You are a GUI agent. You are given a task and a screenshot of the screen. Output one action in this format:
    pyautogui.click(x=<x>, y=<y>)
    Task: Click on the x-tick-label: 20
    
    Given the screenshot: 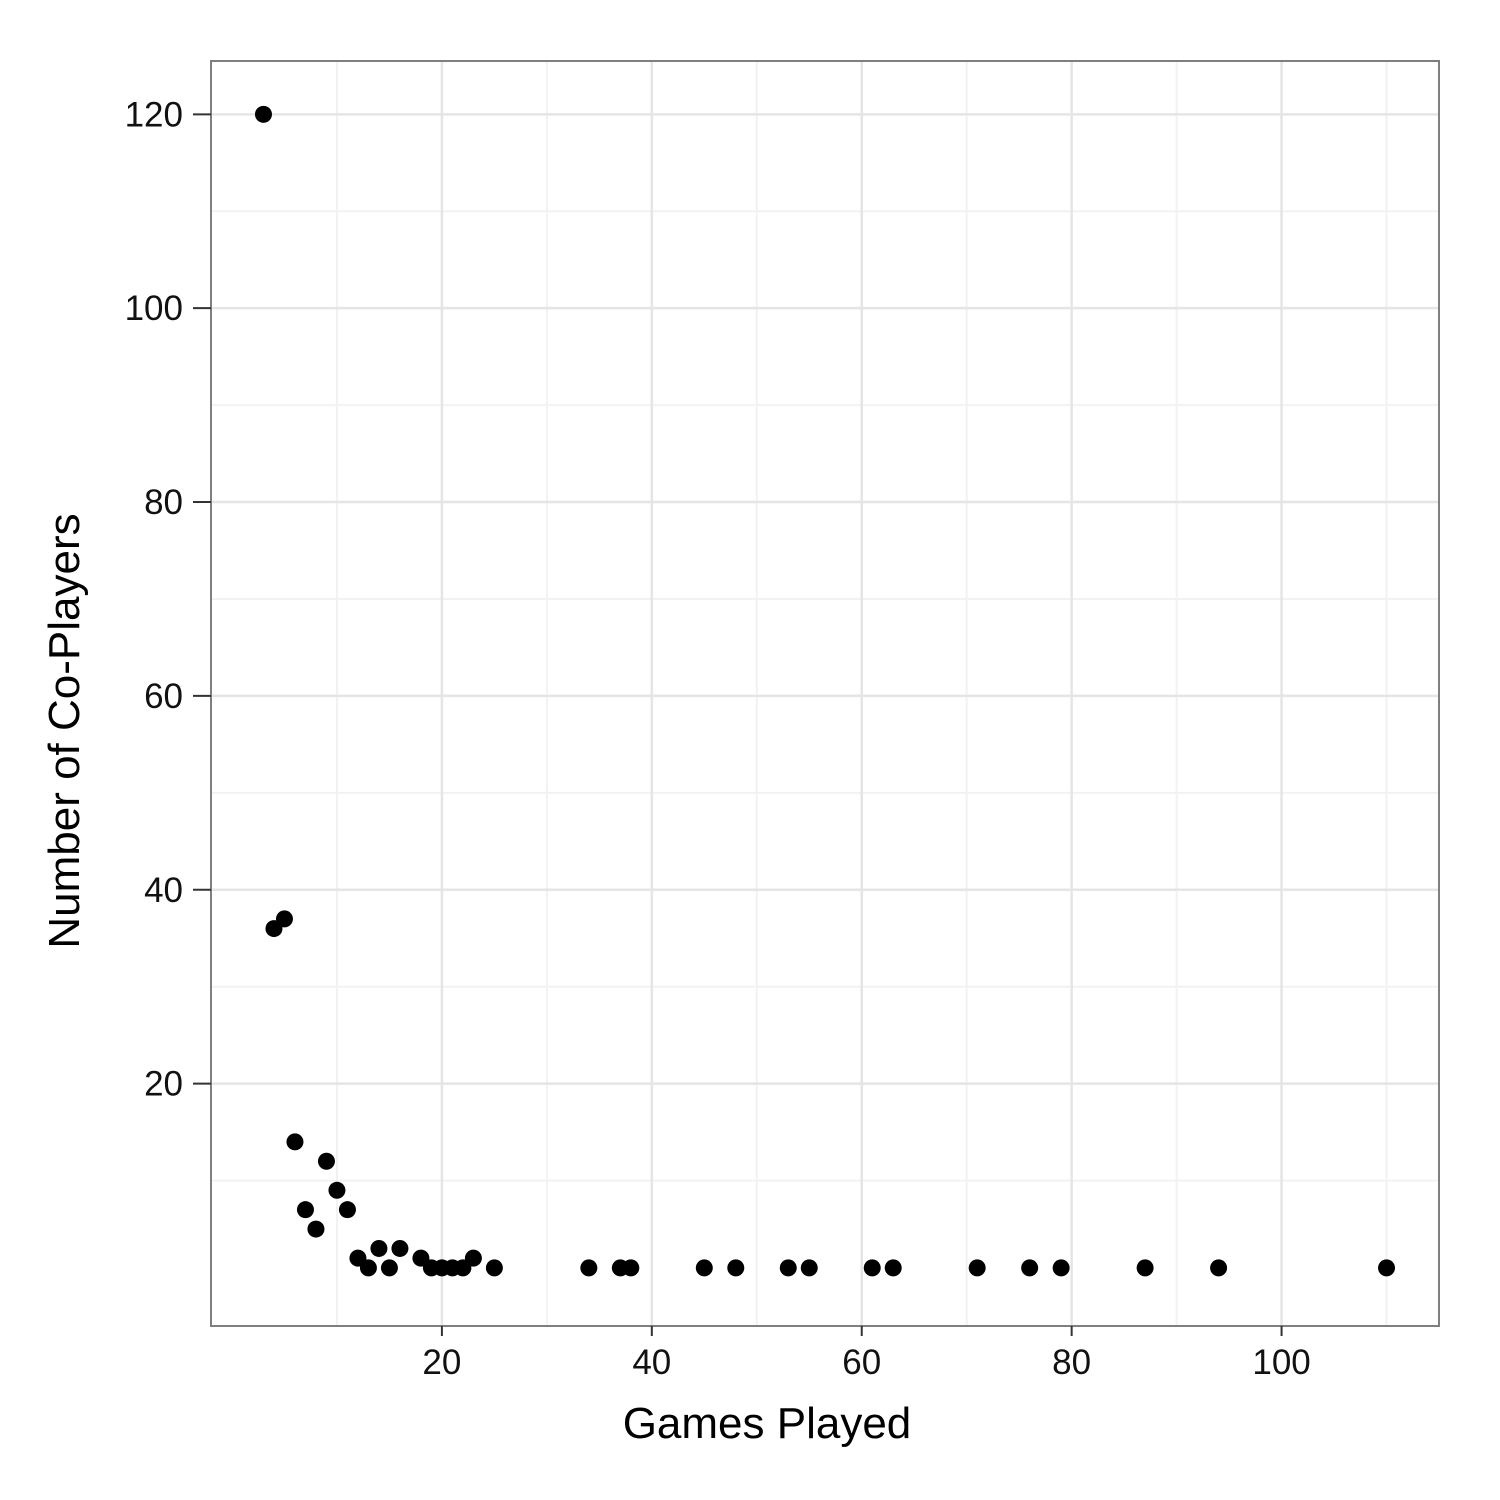 What is the action you would take?
    pyautogui.click(x=441, y=1362)
    